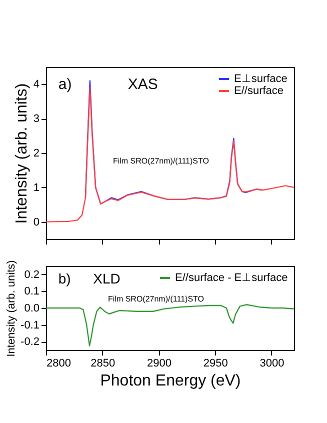 This screenshot has width=327, height=423. I want to click on y-tick-label: 0.0, so click(32, 308).